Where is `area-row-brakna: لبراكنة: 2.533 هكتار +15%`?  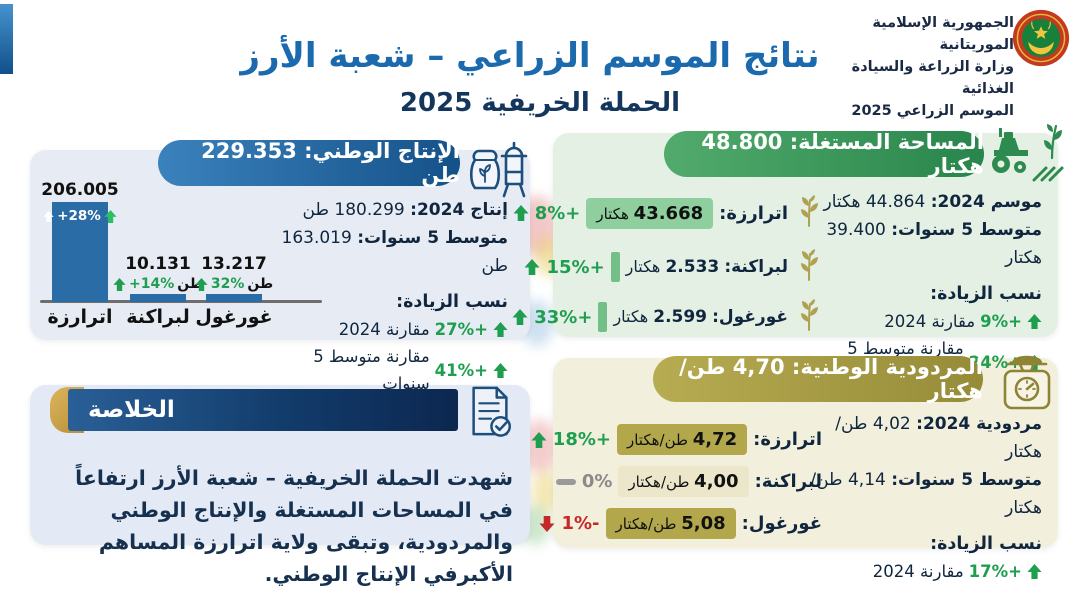
area-row-brakna: لبراكنة: 2.533 هكتار +15% is located at coordinates (688, 267).